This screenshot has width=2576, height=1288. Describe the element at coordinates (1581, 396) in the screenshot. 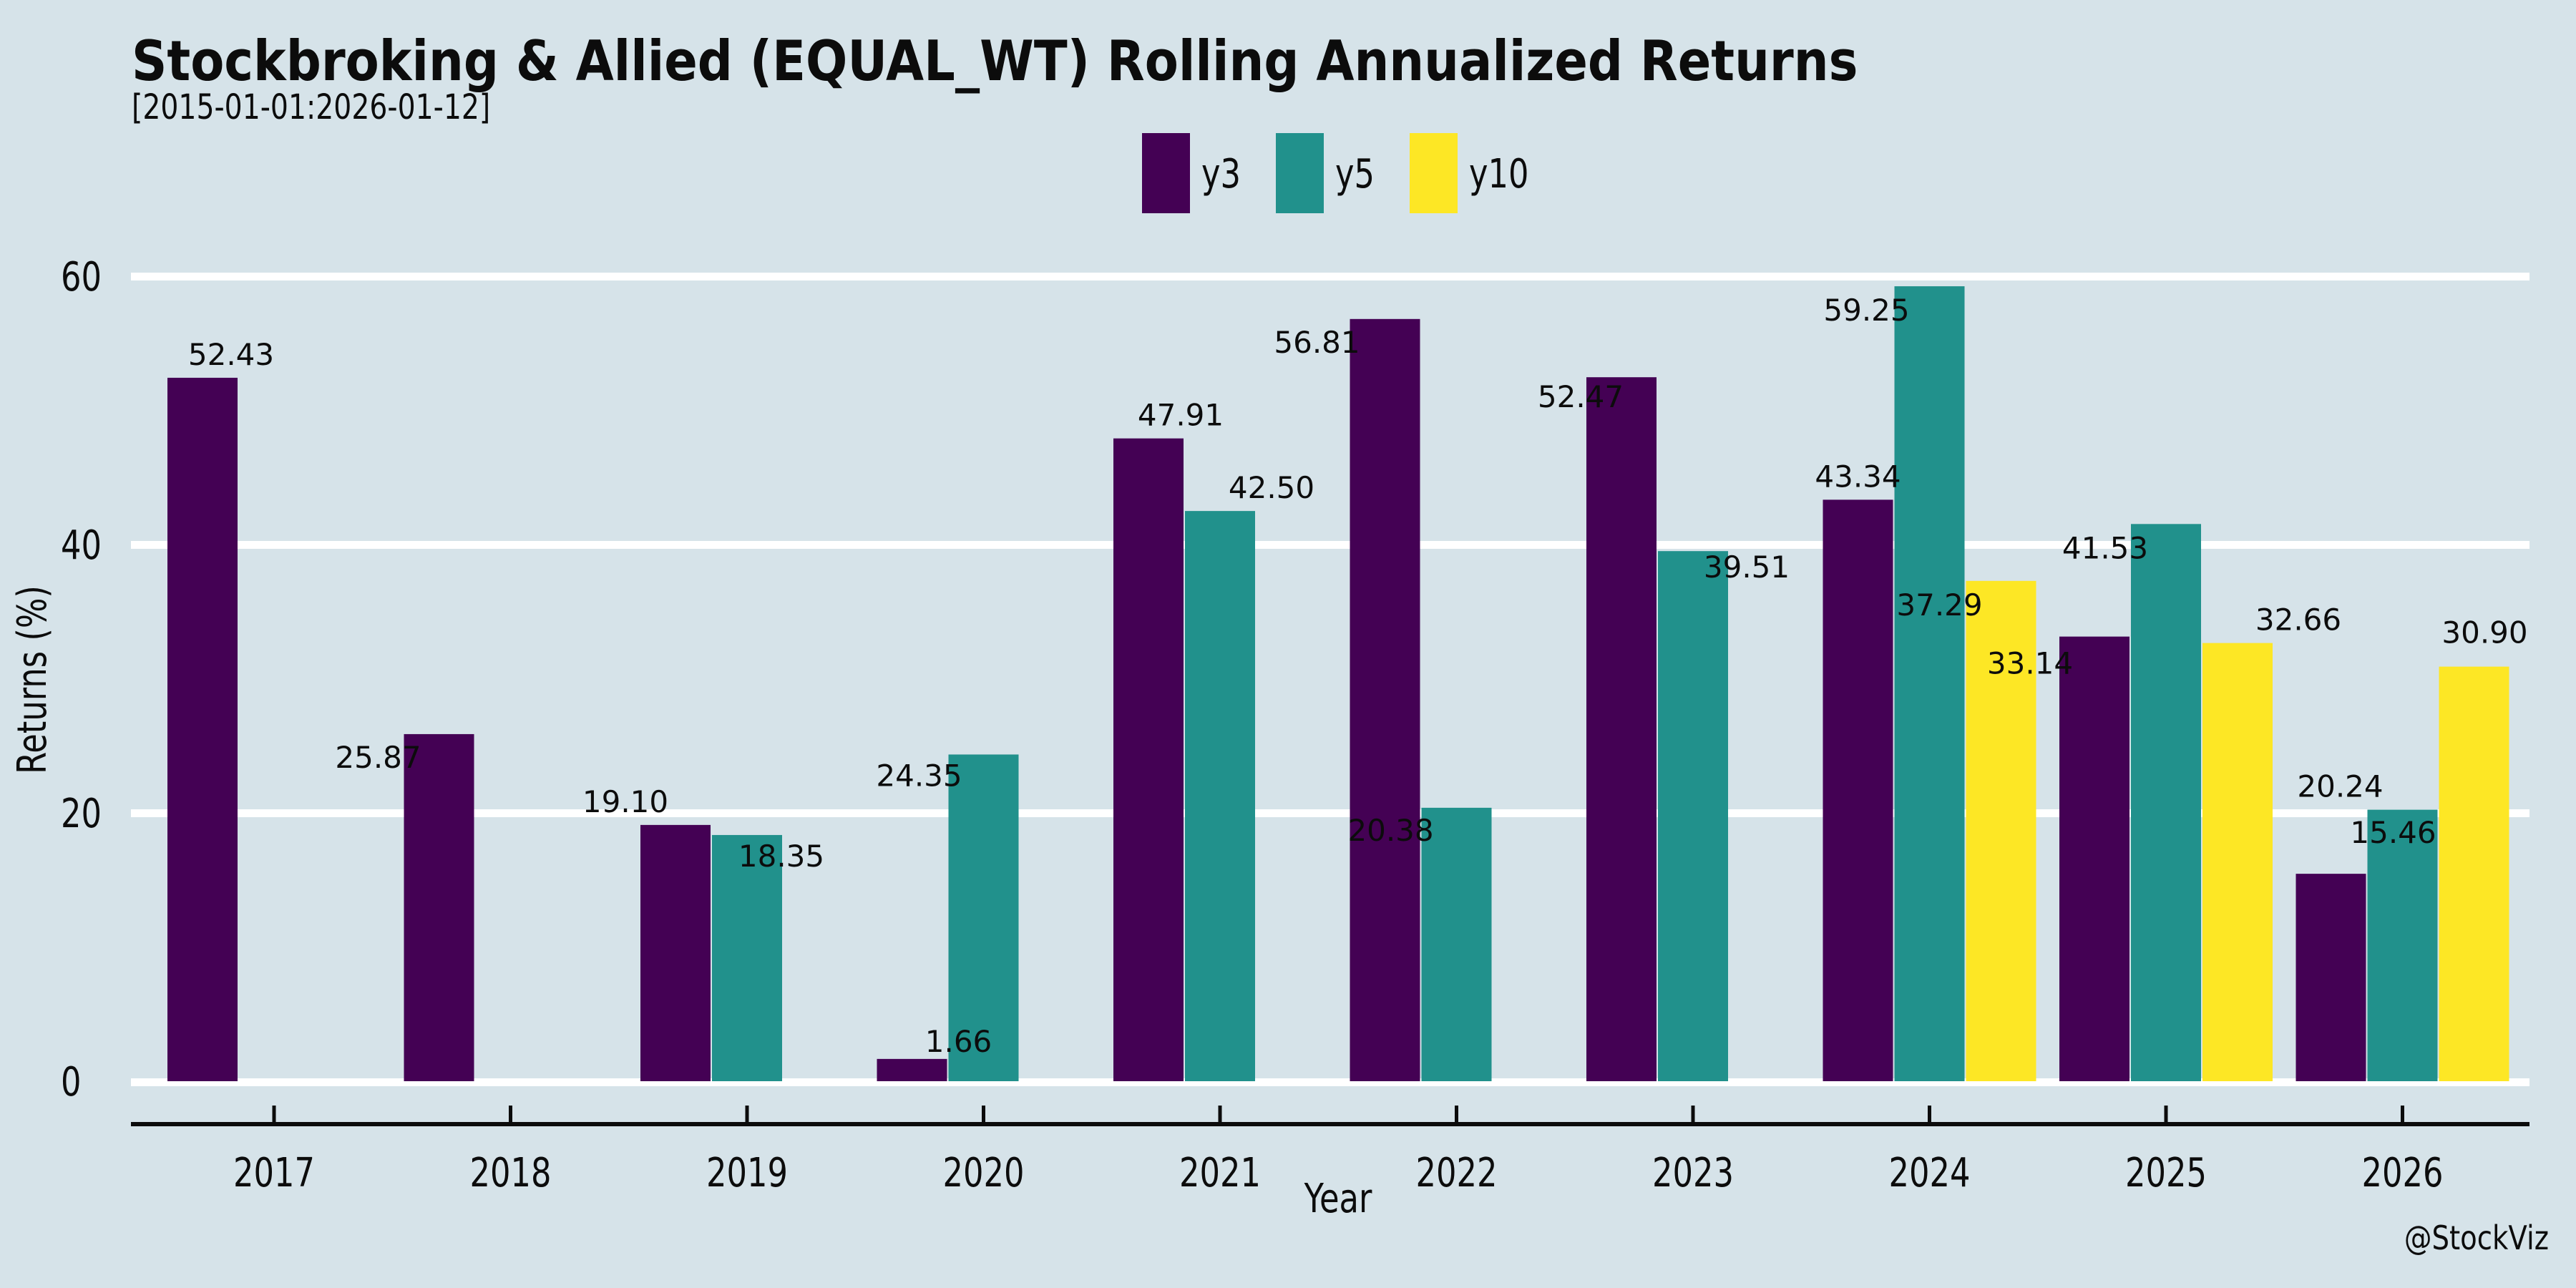

I see `bar-label-y3-2023: 52.47` at that location.